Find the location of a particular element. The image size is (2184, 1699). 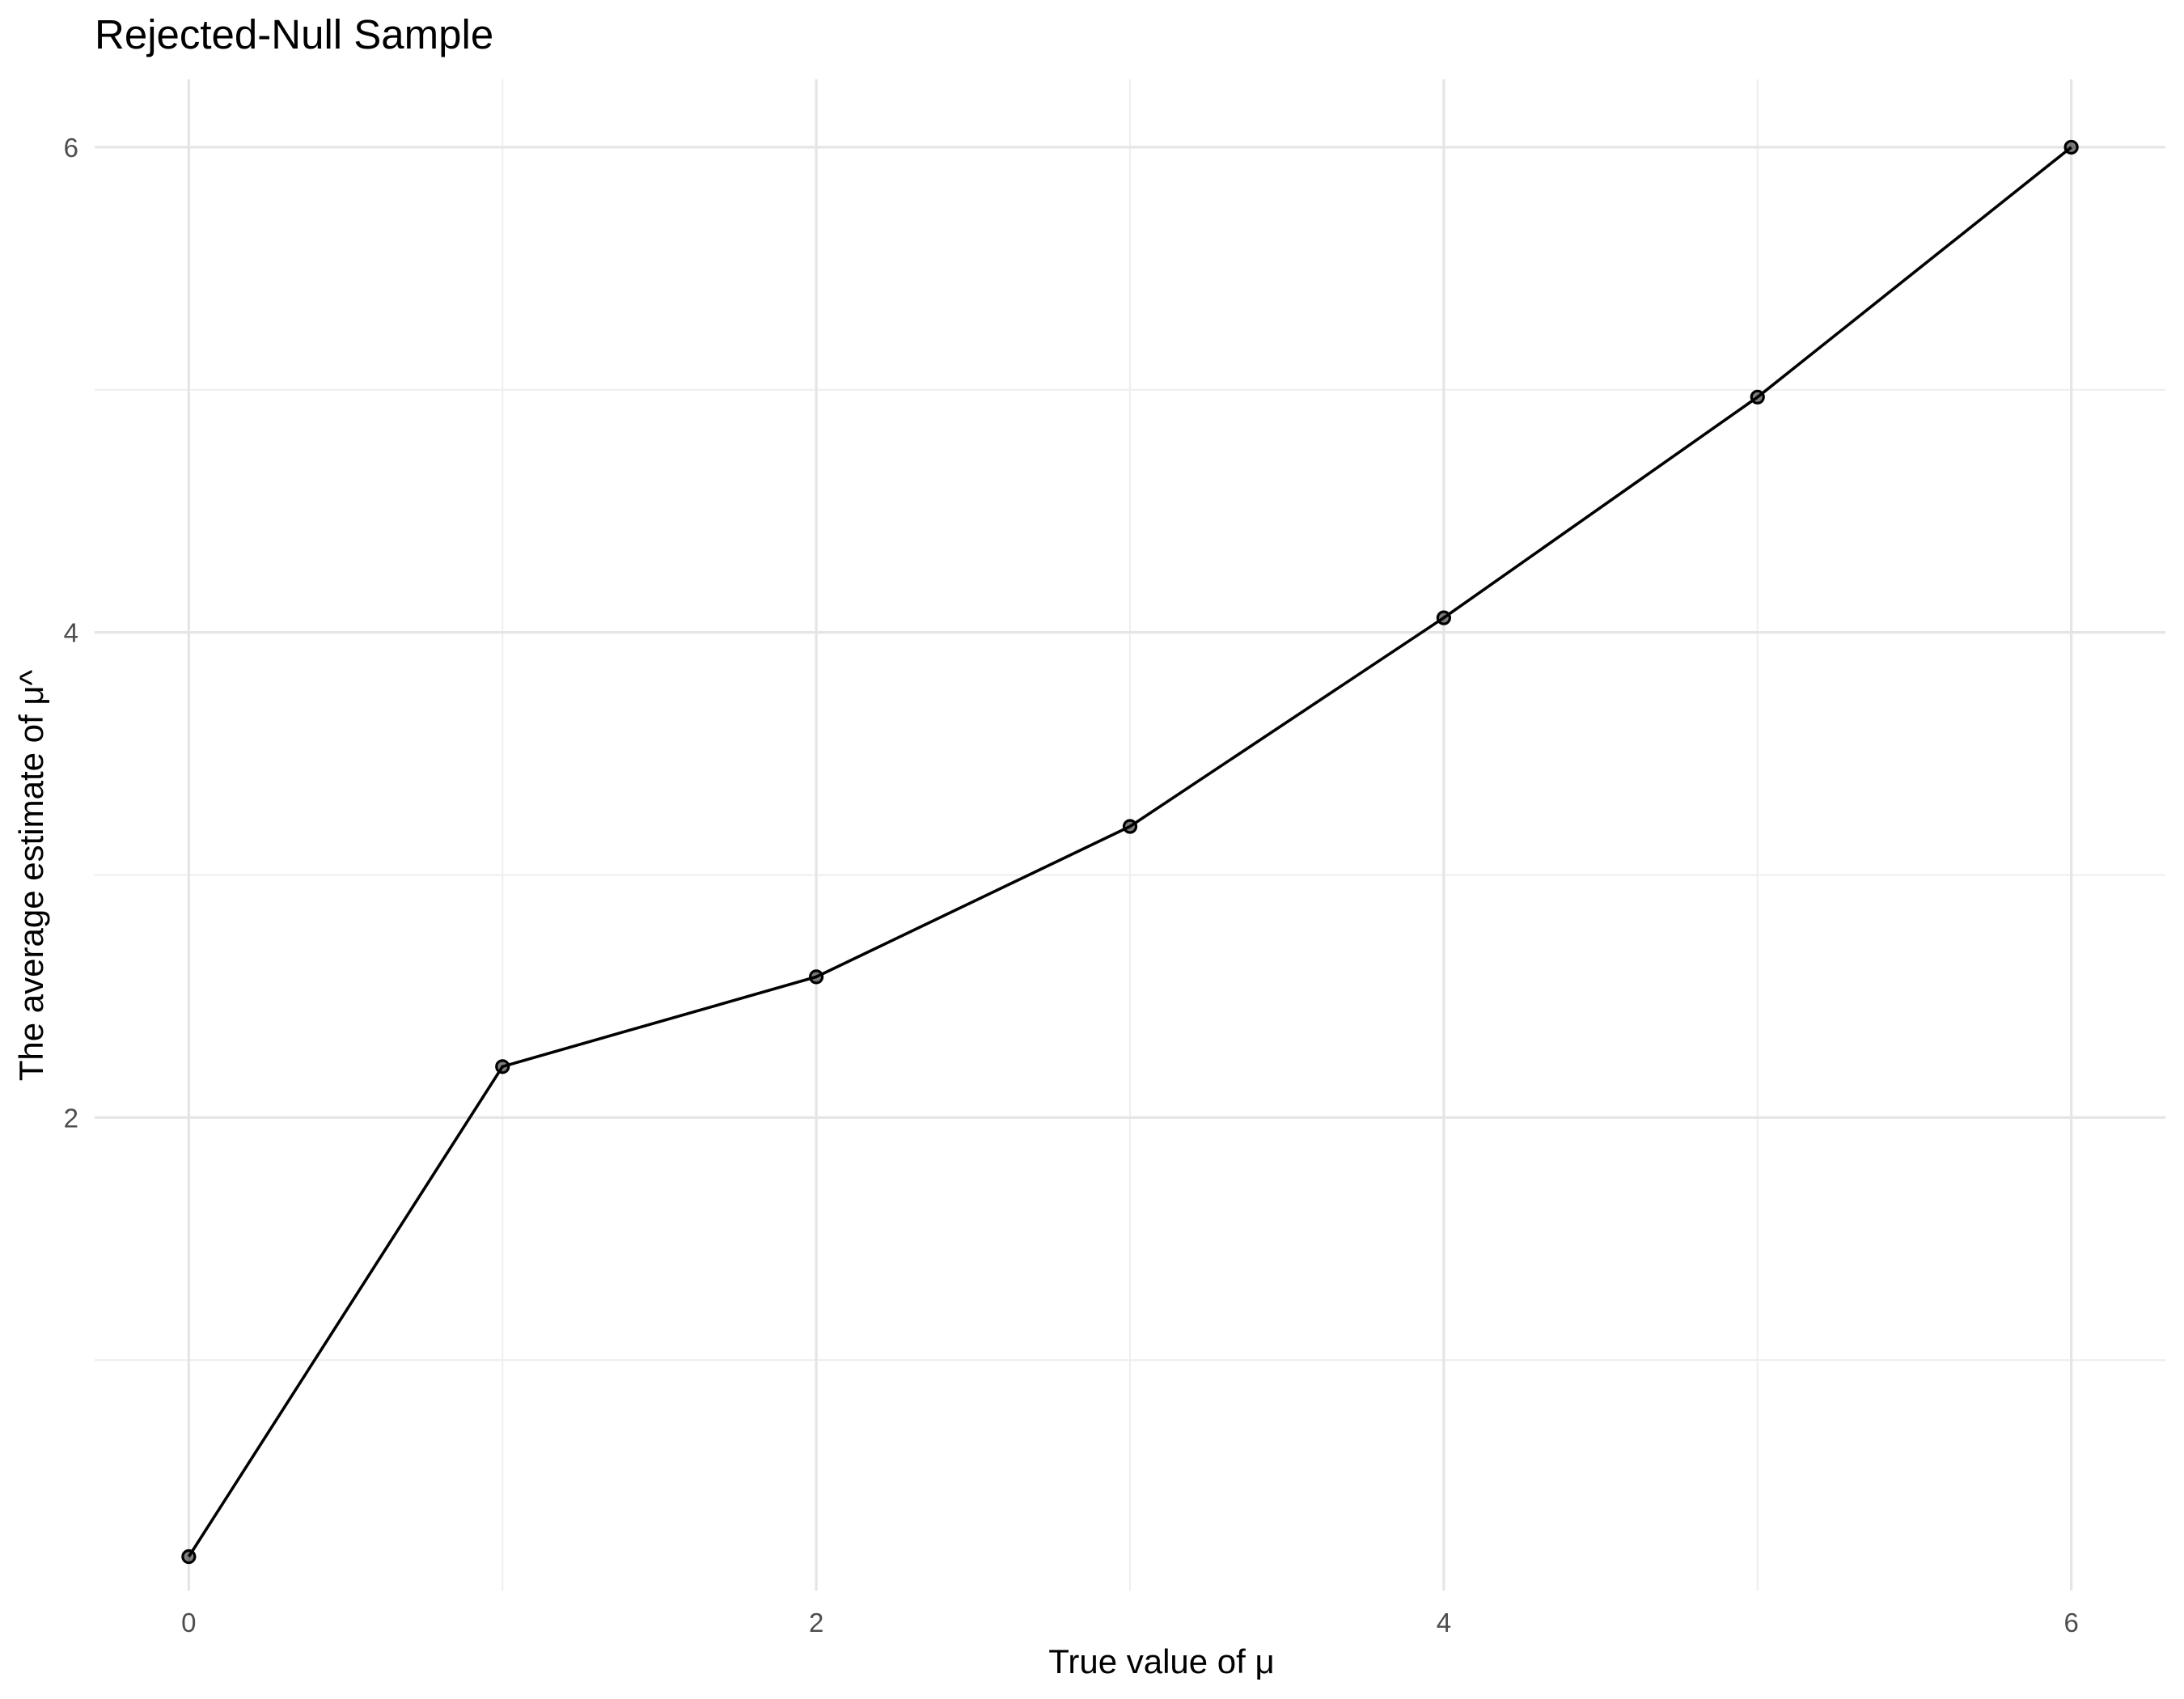

x-tick-label: 2 is located at coordinates (816, 1623).